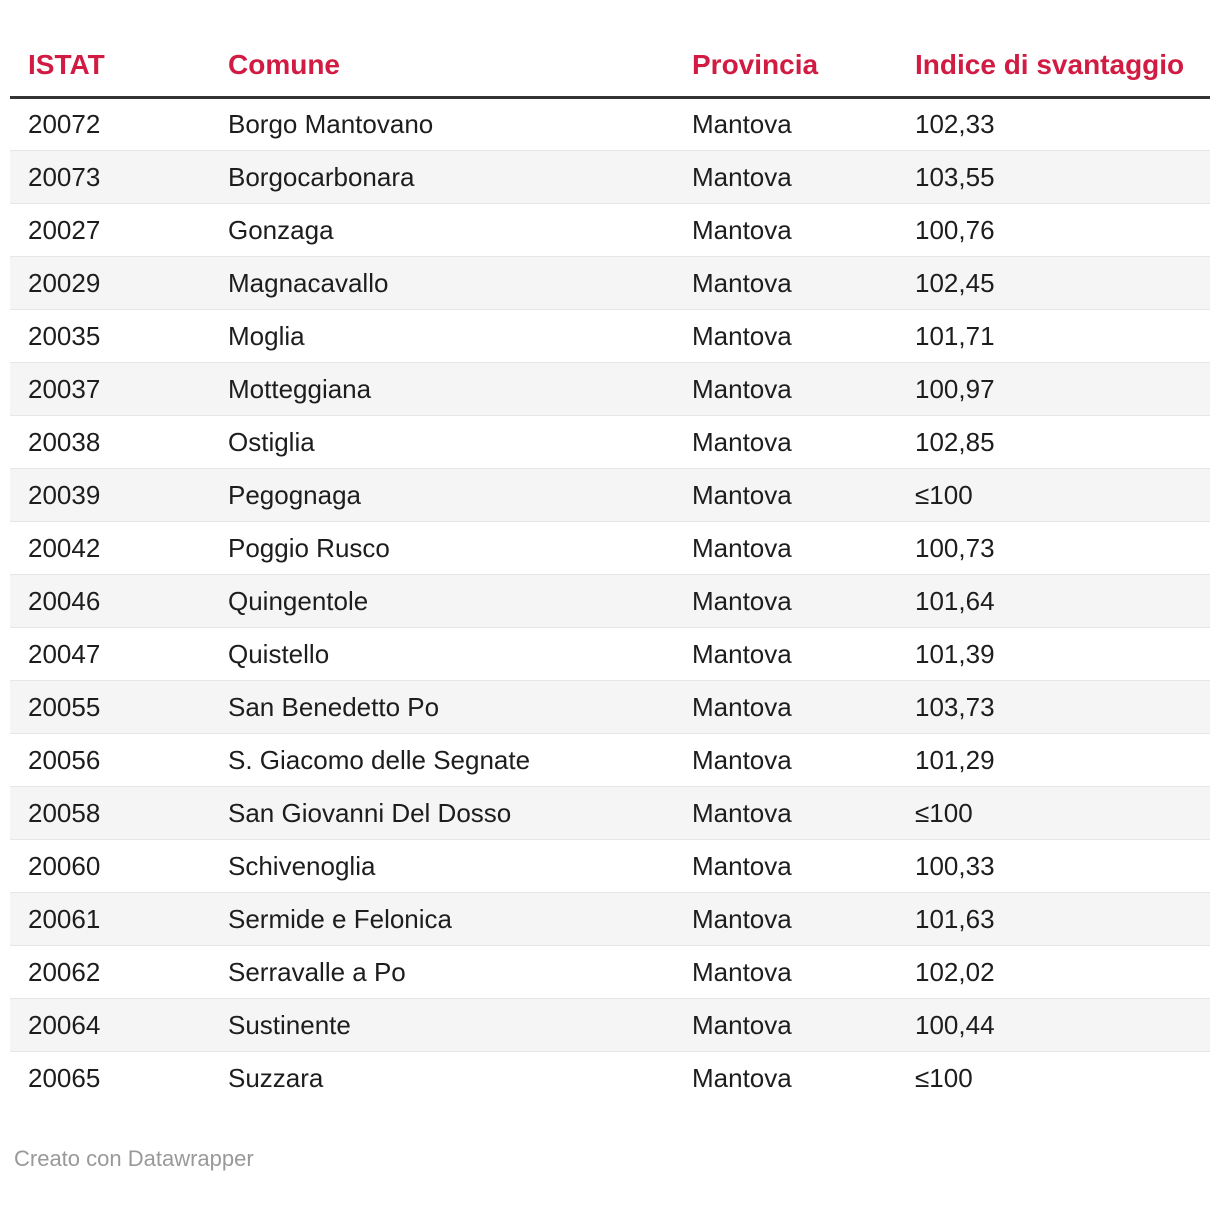 This screenshot has width=1220, height=1208. Describe the element at coordinates (64, 547) in the screenshot. I see `cell-istat: 20042` at that location.